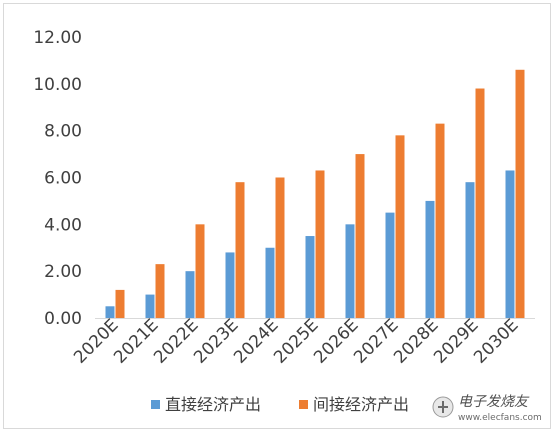  Describe the element at coordinates (510, 244) in the screenshot. I see `direct-output-bar-2030E` at that location.